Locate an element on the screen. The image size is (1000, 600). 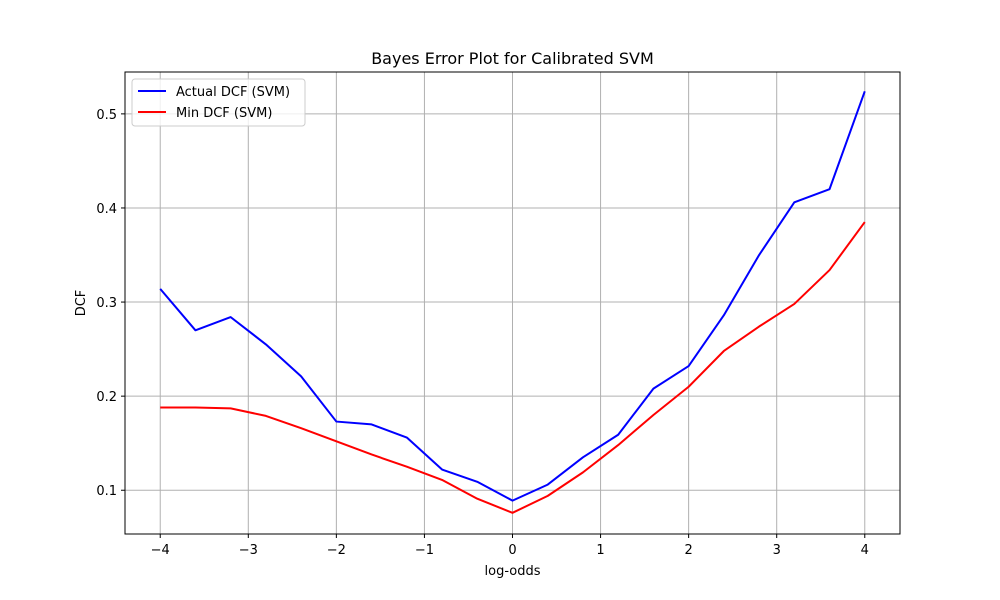
x-axis-label: log-odds is located at coordinates (513, 571).